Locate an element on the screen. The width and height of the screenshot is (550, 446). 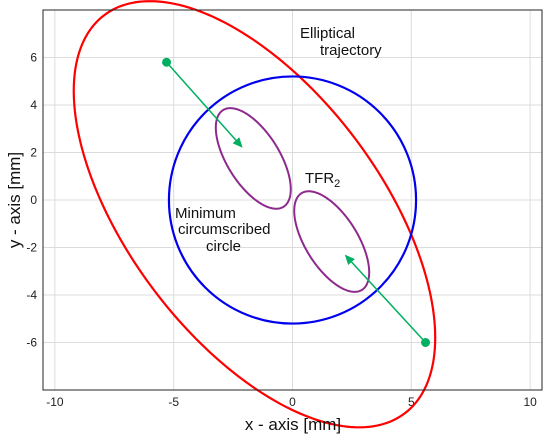
y-axis-title: y - axis [mm] is located at coordinates (14, 200).